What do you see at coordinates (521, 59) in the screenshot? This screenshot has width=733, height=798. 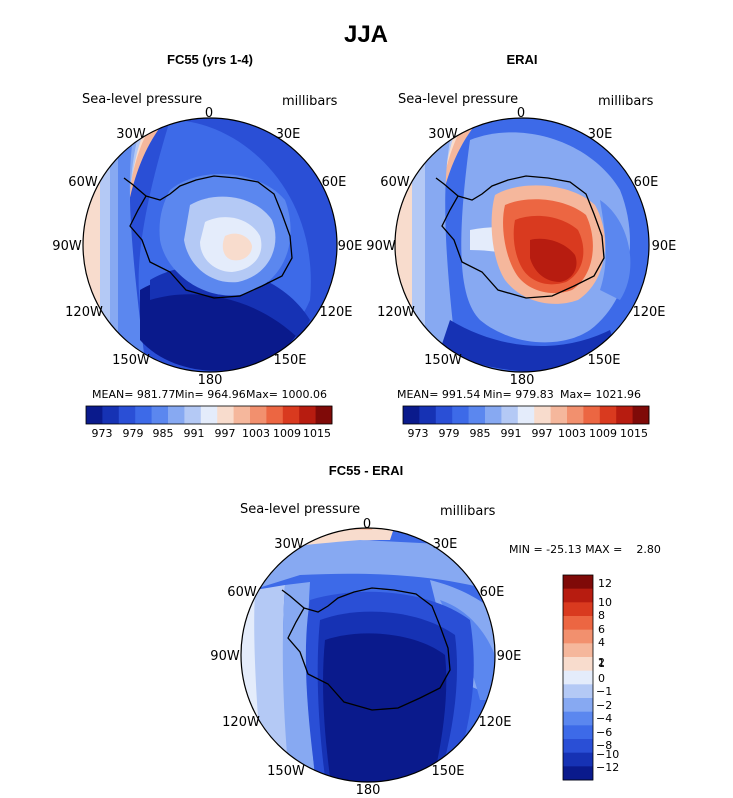 I see `panel-title: ERAI` at bounding box center [521, 59].